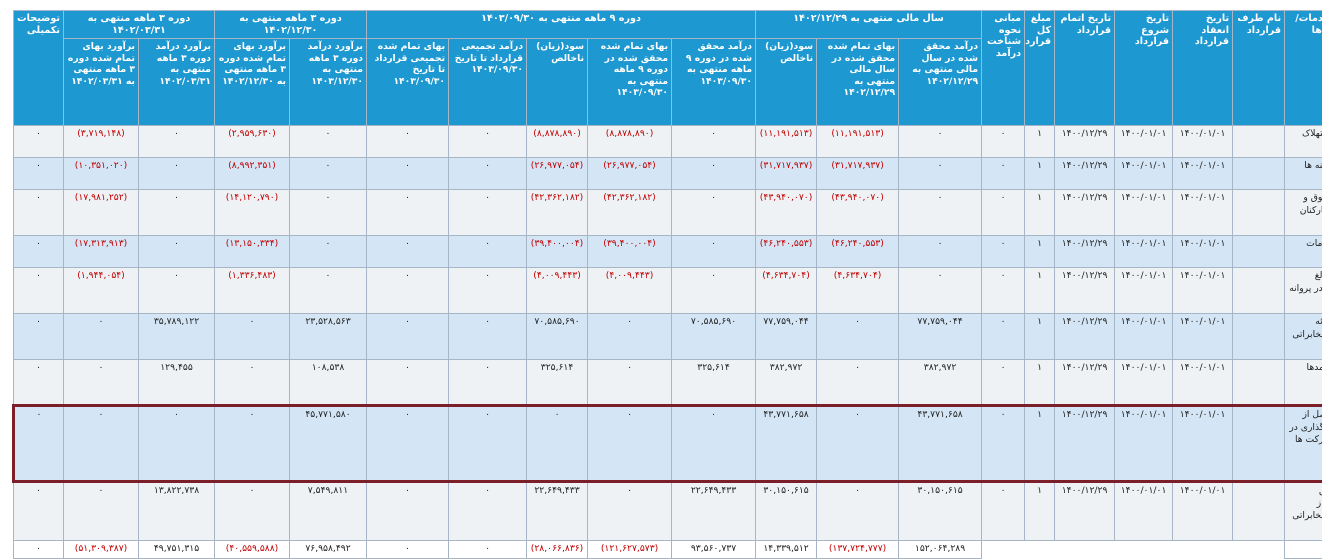 The image size is (1322, 559). I want to click on total-cell-q1-cost: (۴۰,۵۵۹,۵۸۸), so click(252, 550).